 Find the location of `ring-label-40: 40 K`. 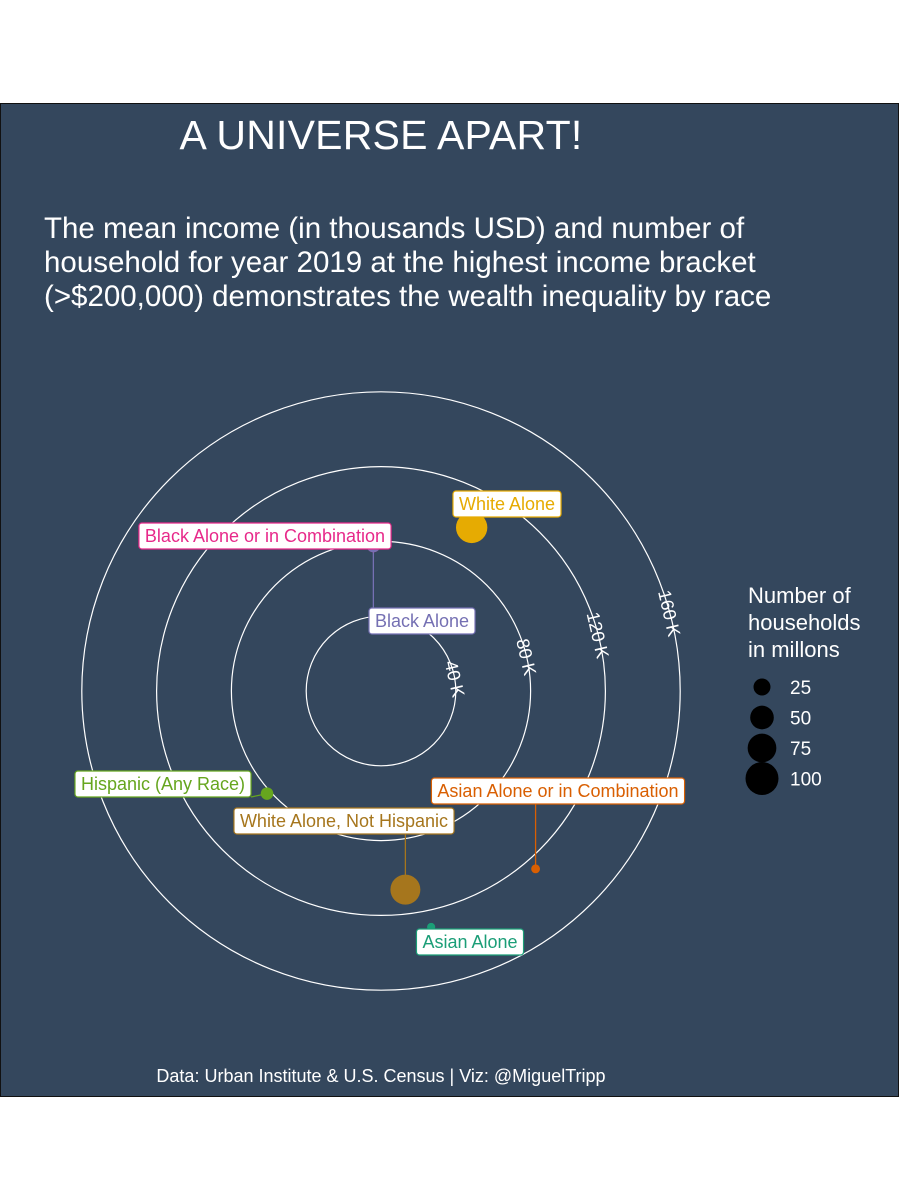

ring-label-40: 40 K is located at coordinates (455, 679).